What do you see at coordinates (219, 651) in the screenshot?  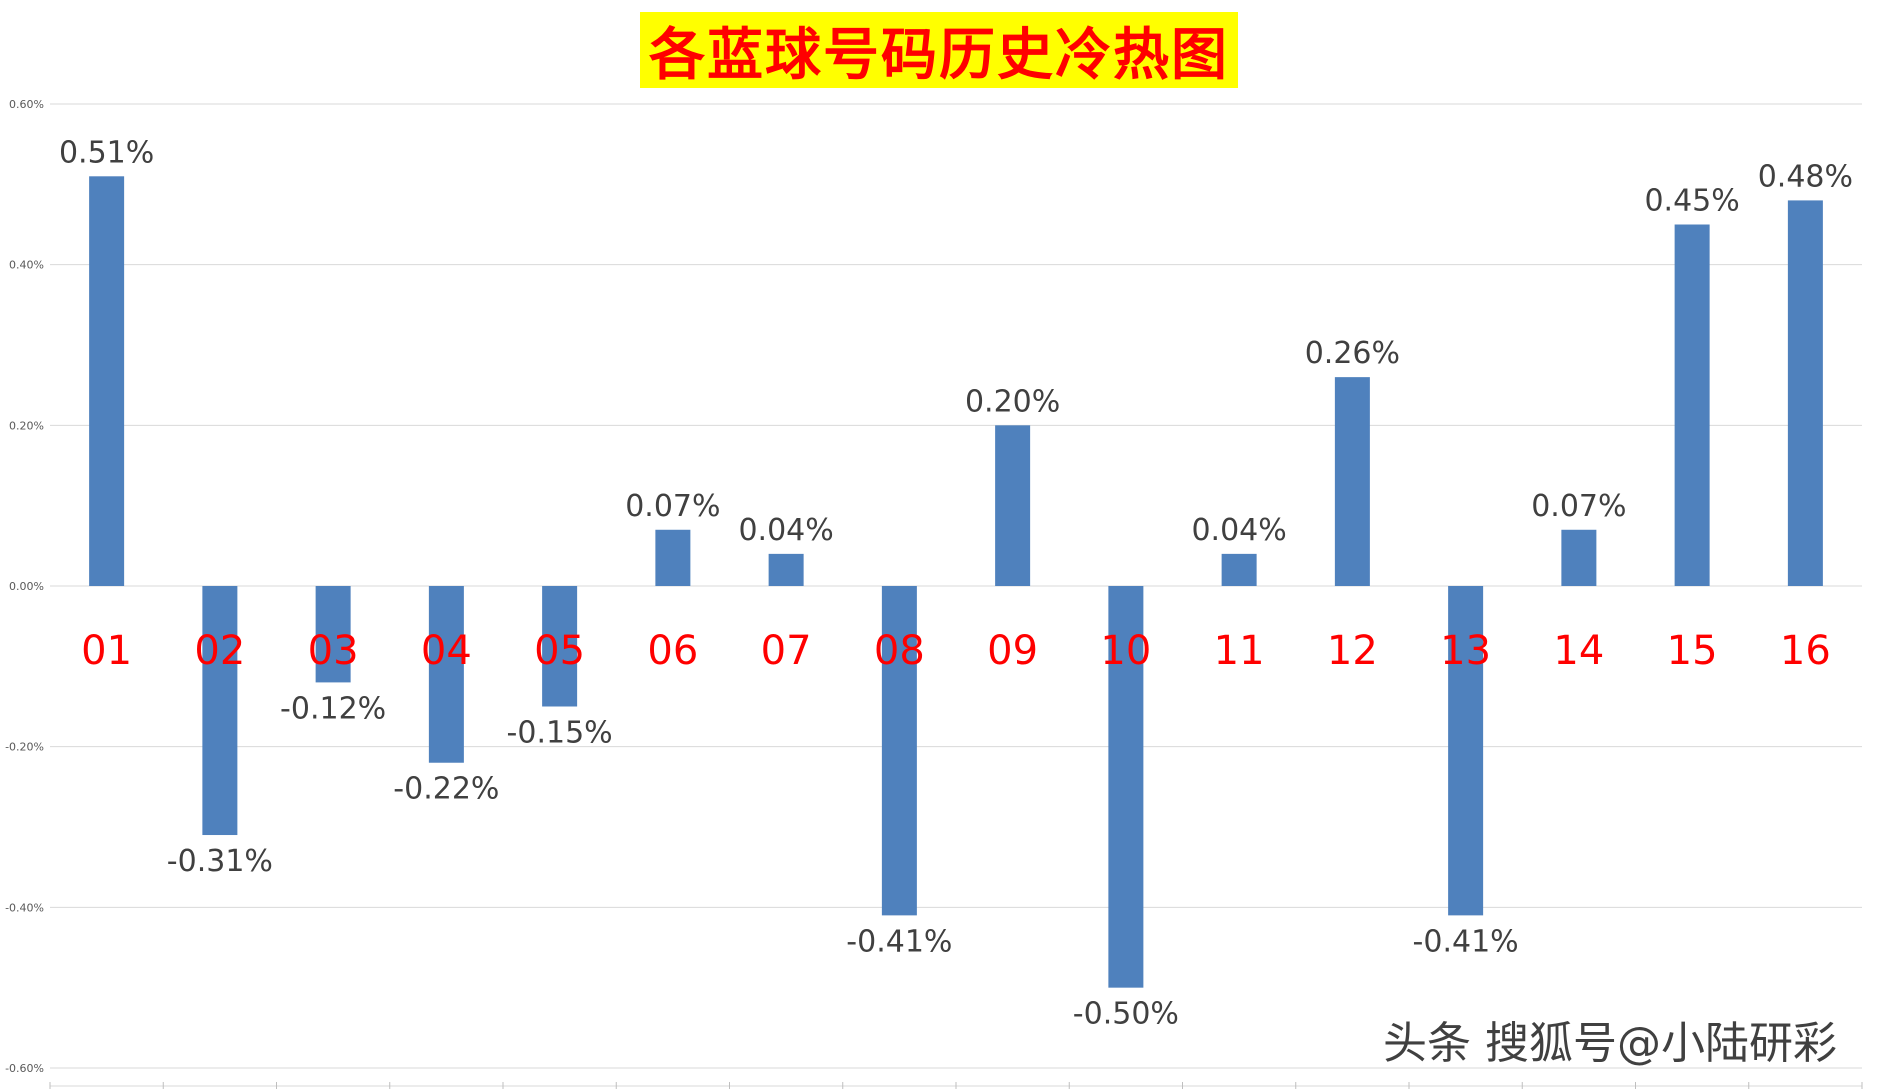 I see `category-label: 02` at bounding box center [219, 651].